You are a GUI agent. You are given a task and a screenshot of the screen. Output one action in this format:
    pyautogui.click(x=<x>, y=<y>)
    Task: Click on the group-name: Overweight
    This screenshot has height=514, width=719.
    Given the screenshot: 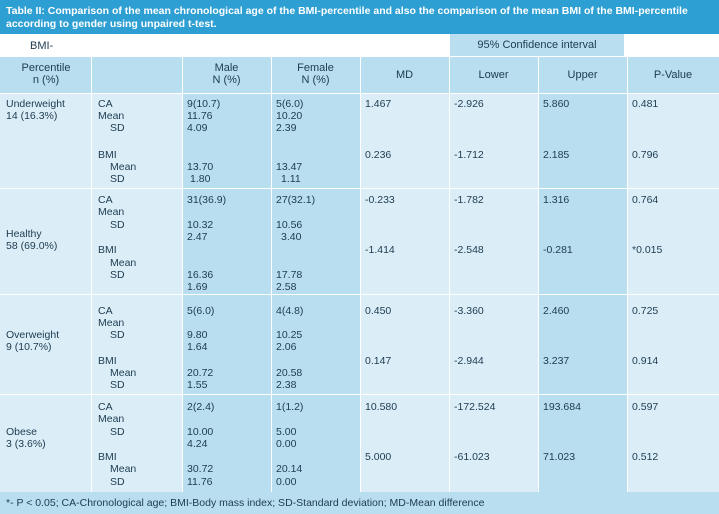 What is the action you would take?
    pyautogui.click(x=33, y=335)
    